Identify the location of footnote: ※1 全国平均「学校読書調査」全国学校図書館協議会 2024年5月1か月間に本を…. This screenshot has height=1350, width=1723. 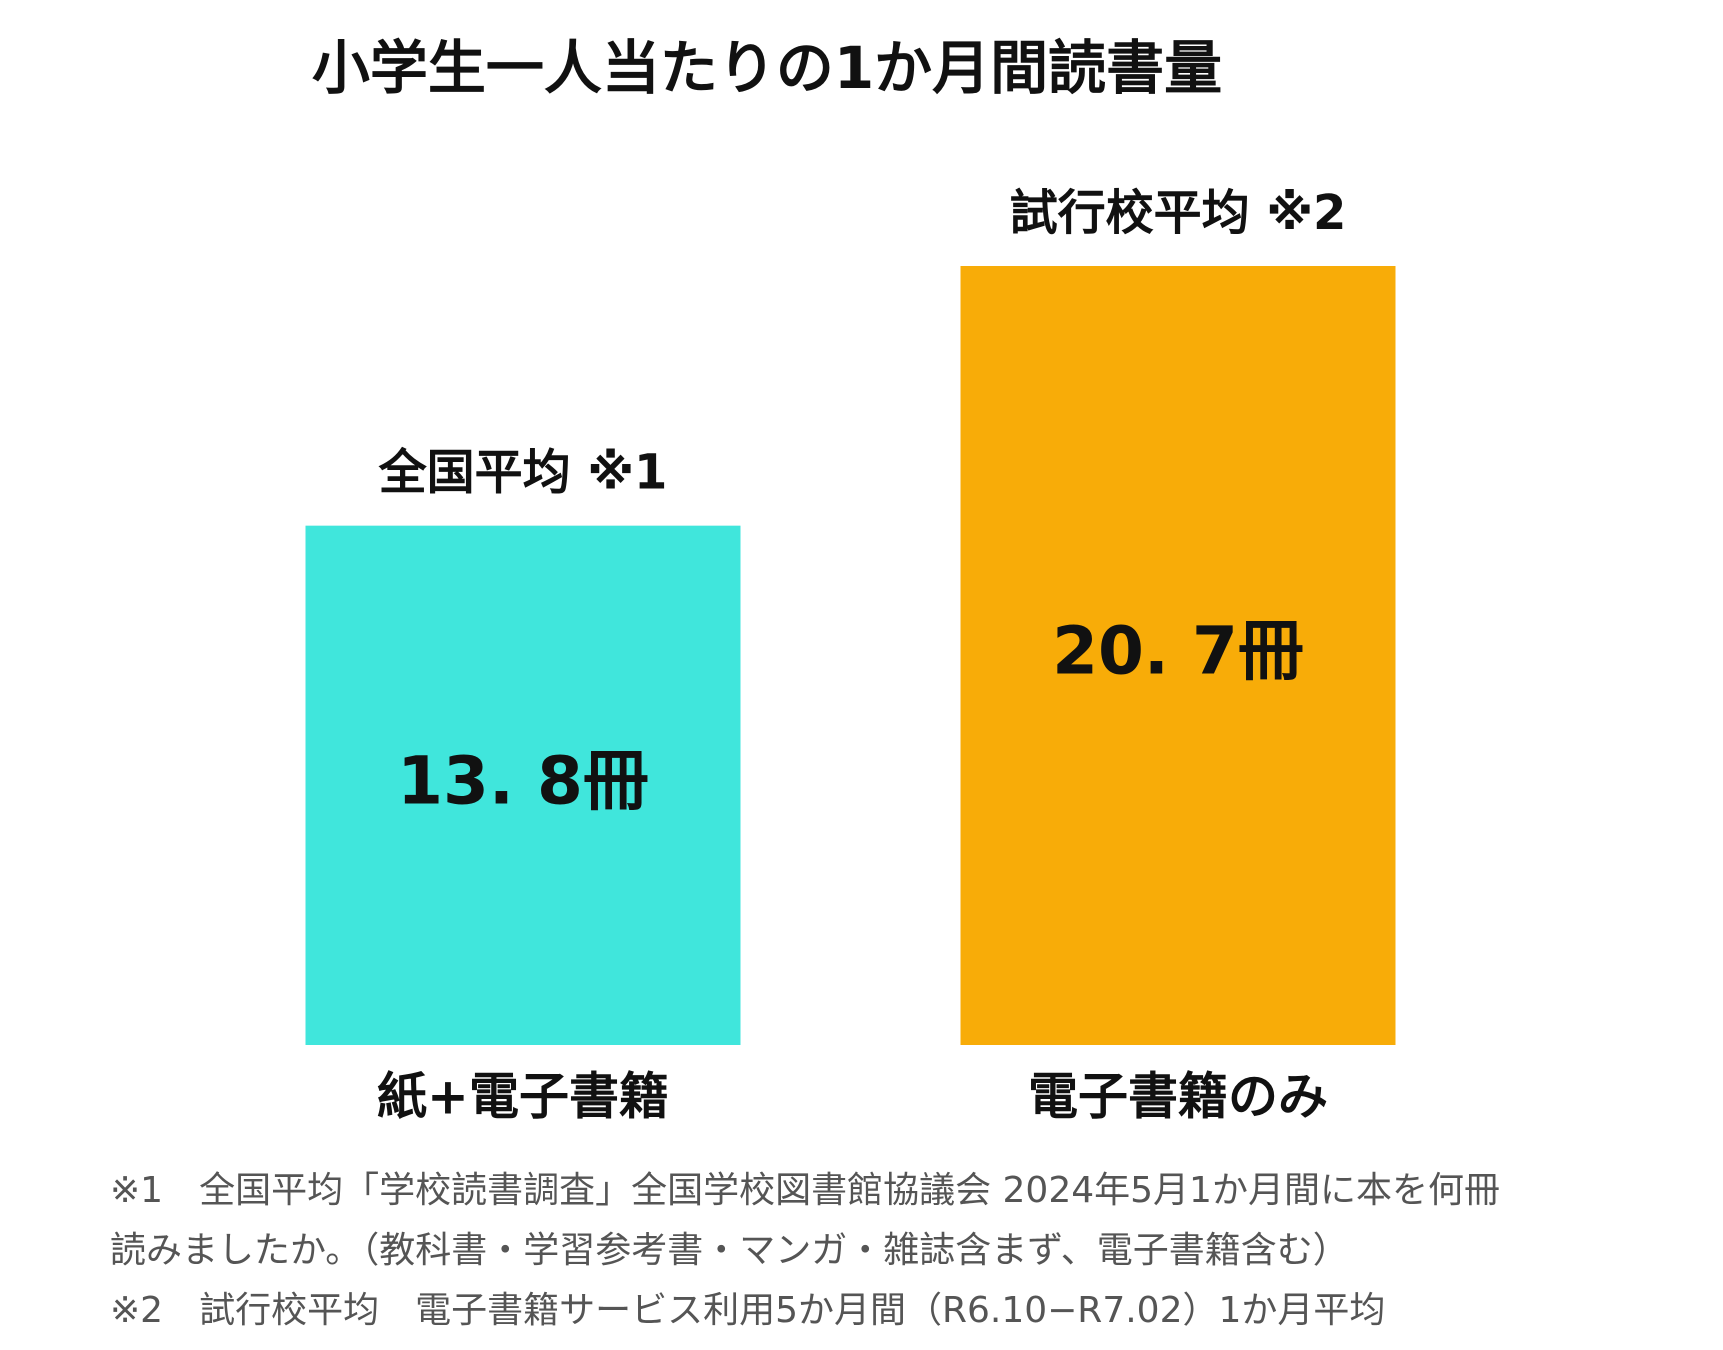
(805, 1190).